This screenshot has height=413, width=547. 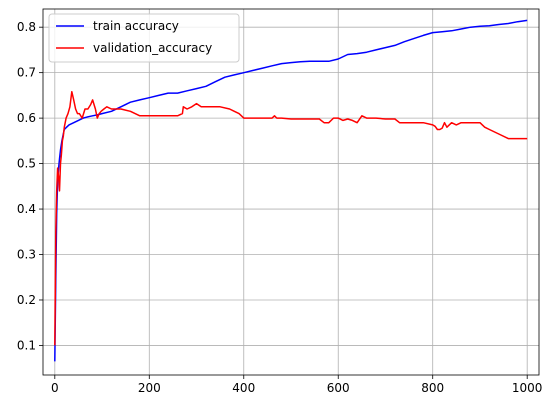 What do you see at coordinates (26, 345) in the screenshot?
I see `y-tick-label: 0.1` at bounding box center [26, 345].